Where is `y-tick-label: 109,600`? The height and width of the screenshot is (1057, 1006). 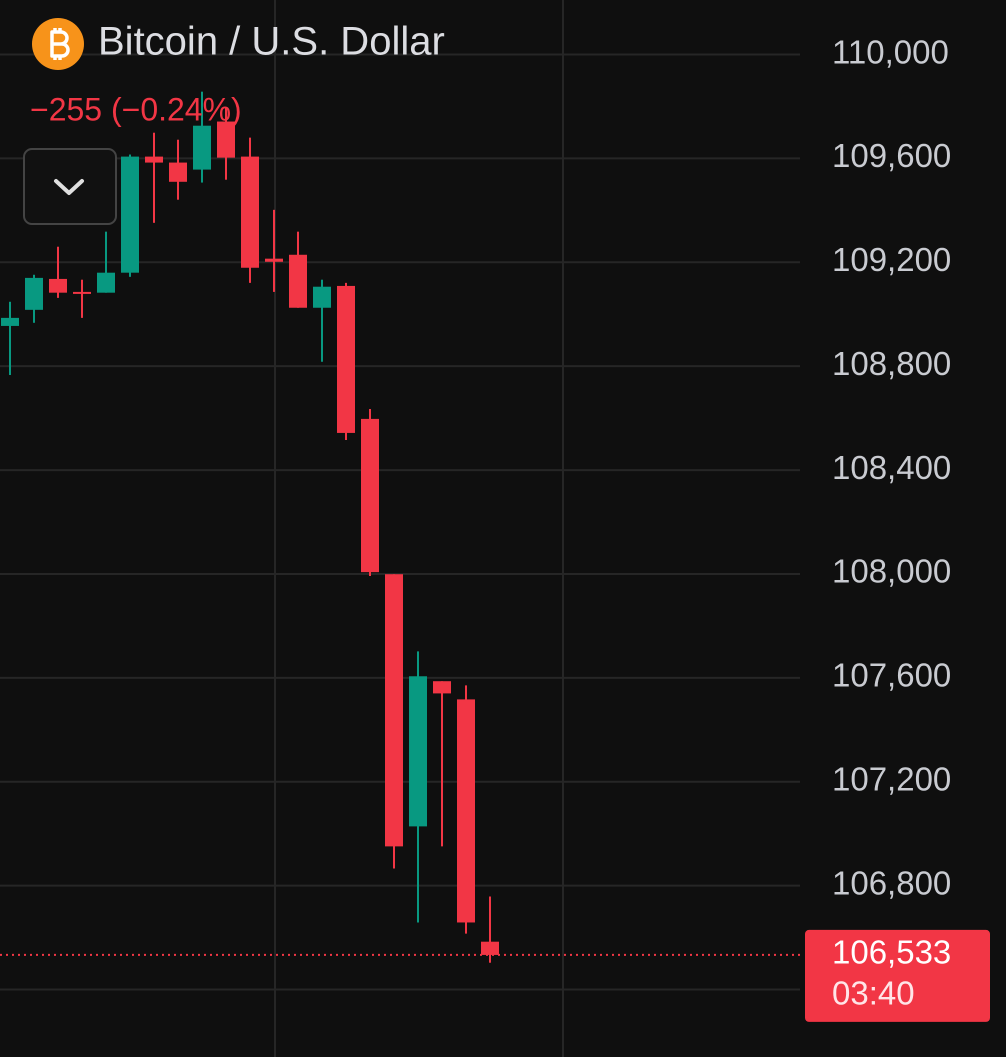 y-tick-label: 109,600 is located at coordinates (891, 155).